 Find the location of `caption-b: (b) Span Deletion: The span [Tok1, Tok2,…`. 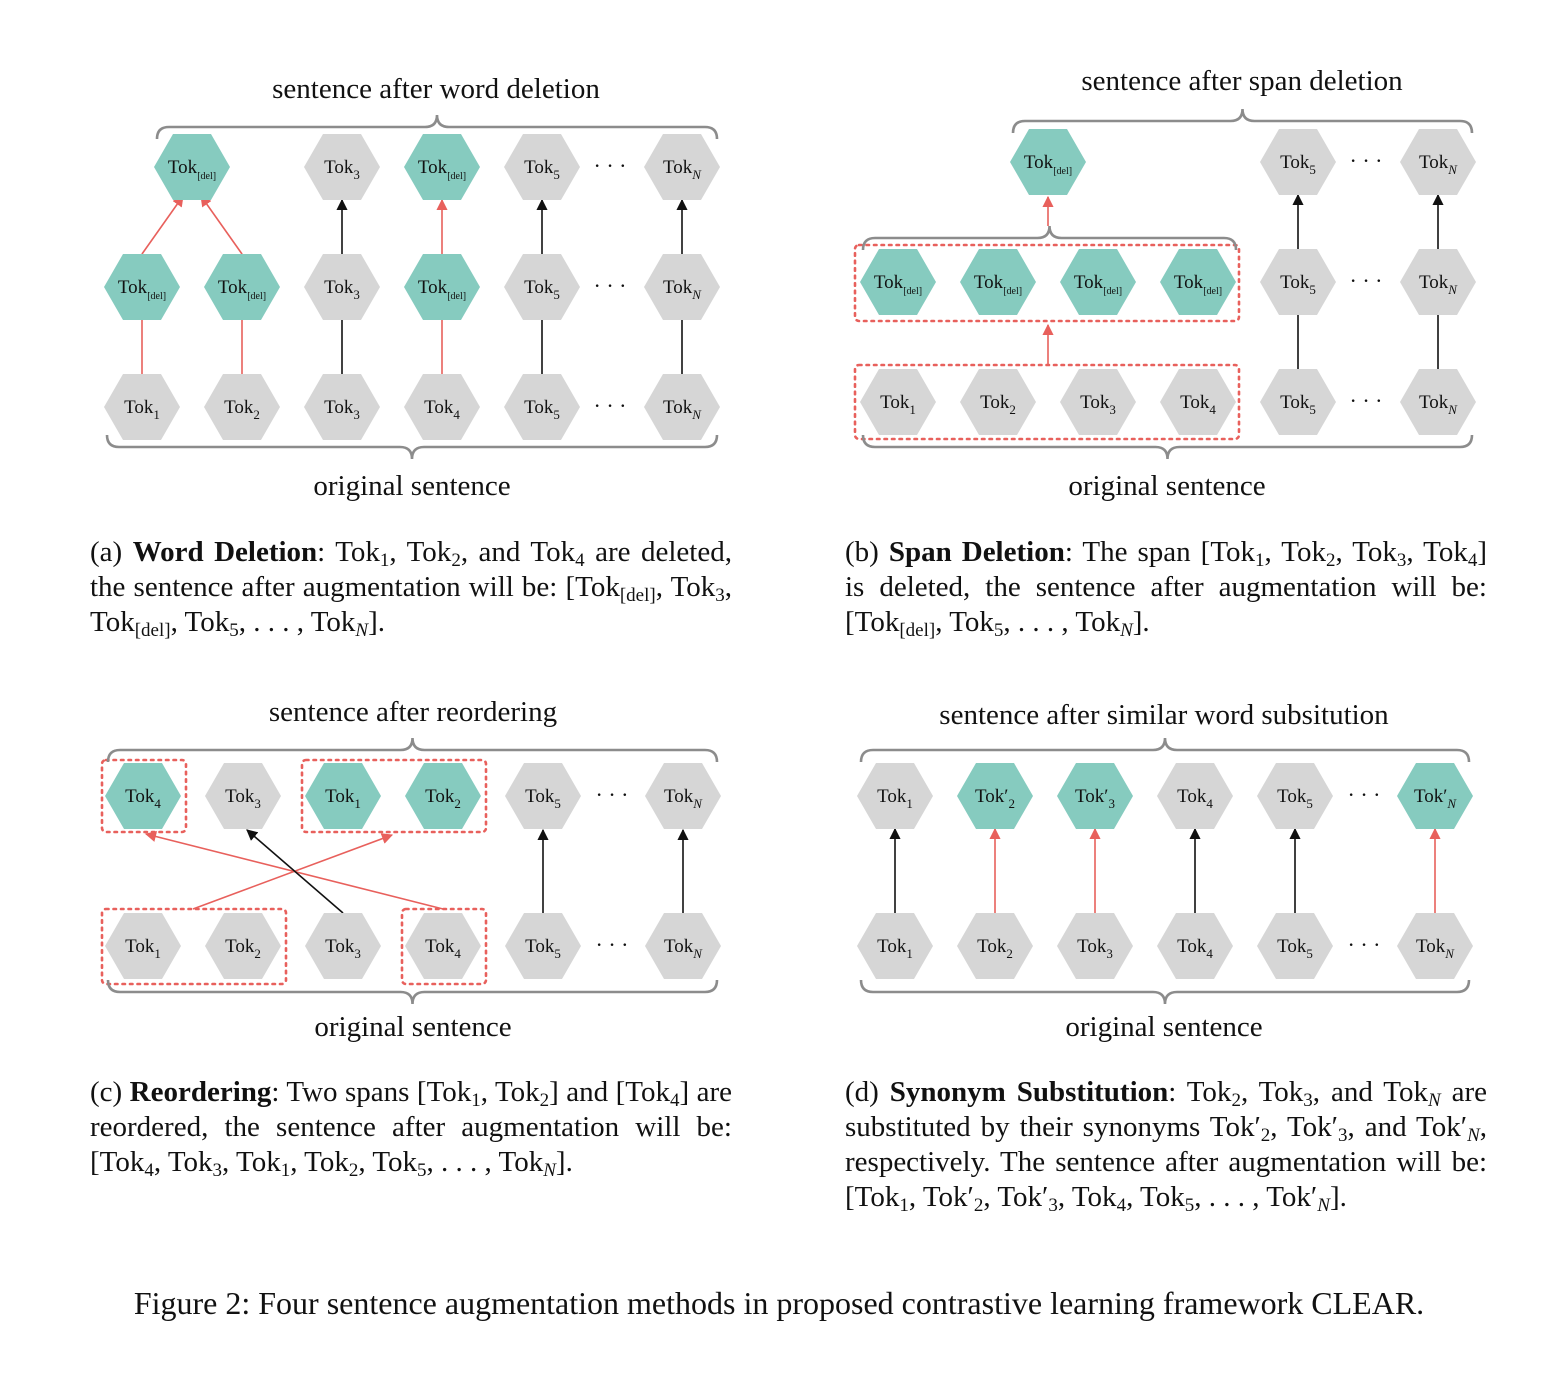

caption-b: (b) Span Deletion: The span [Tok1, Tok2,… is located at coordinates (1166, 588).